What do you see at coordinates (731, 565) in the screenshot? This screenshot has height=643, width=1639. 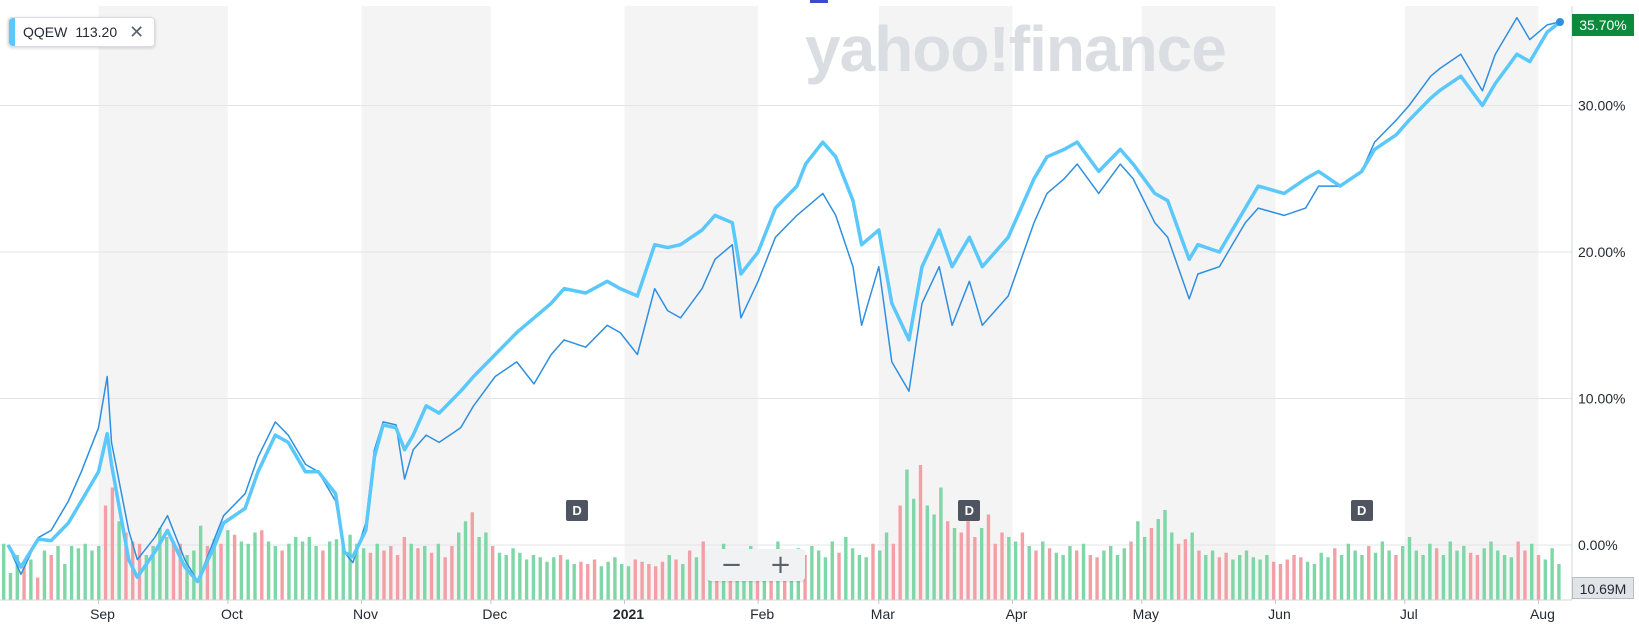 I see `zoom-out-button: −` at bounding box center [731, 565].